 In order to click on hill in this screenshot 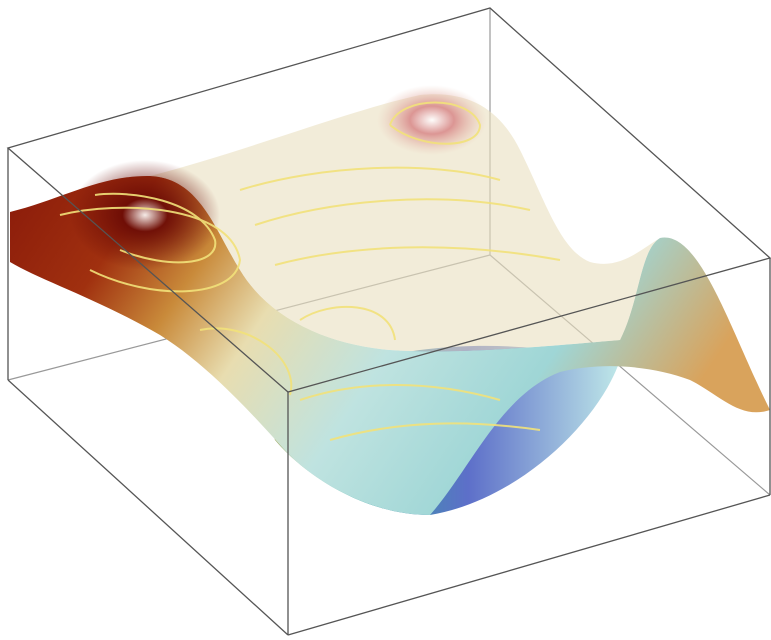, I will do `click(432, 120)`.